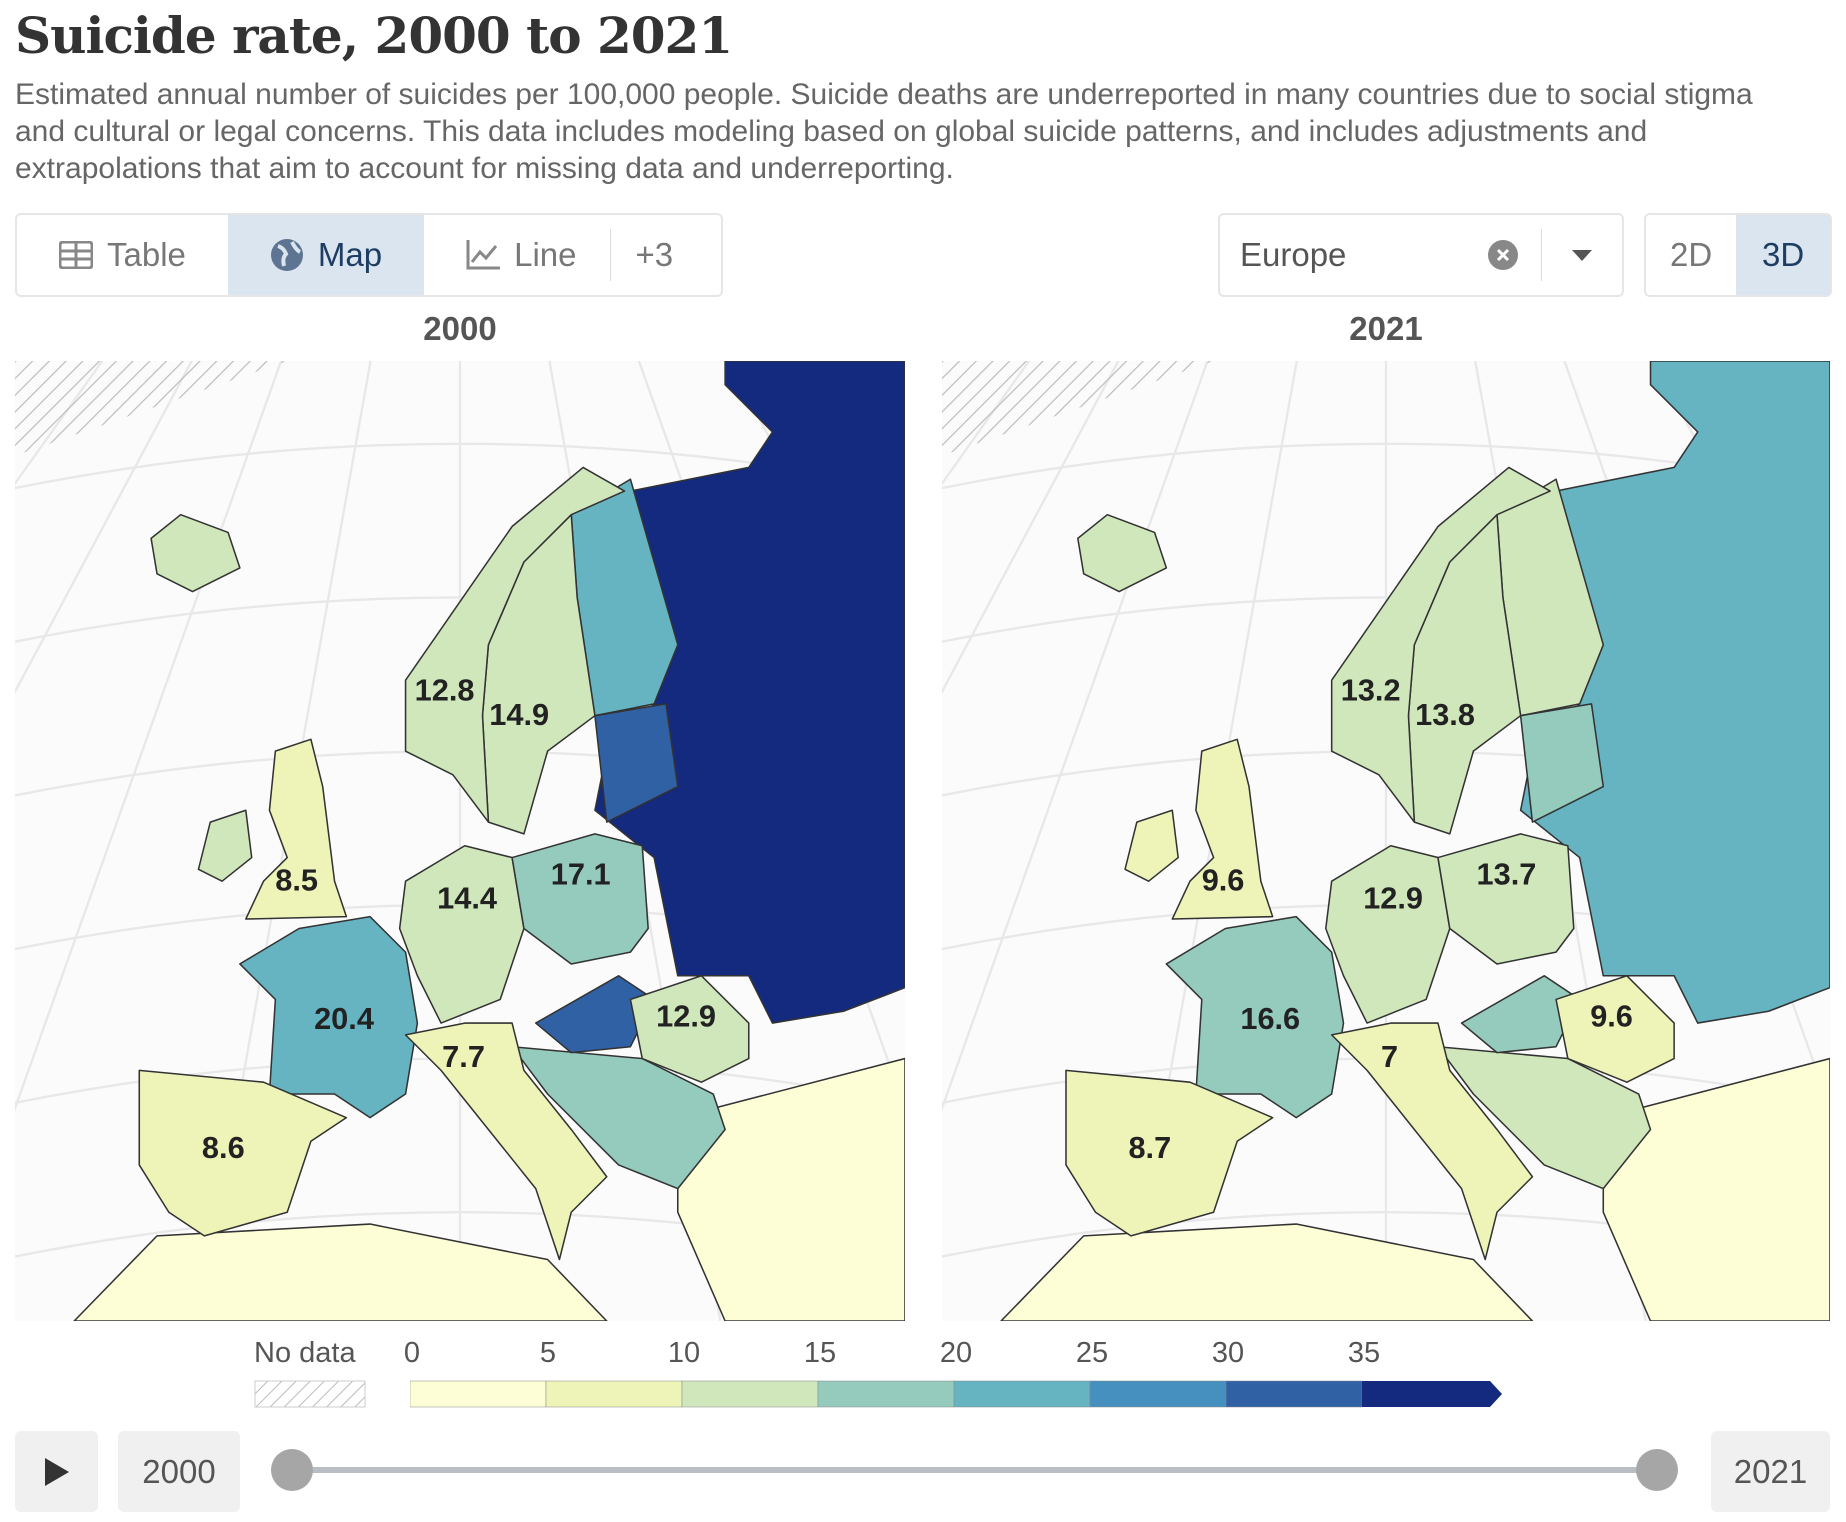 This screenshot has width=1846, height=1522. I want to click on region-select-value: Europe, so click(1293, 254).